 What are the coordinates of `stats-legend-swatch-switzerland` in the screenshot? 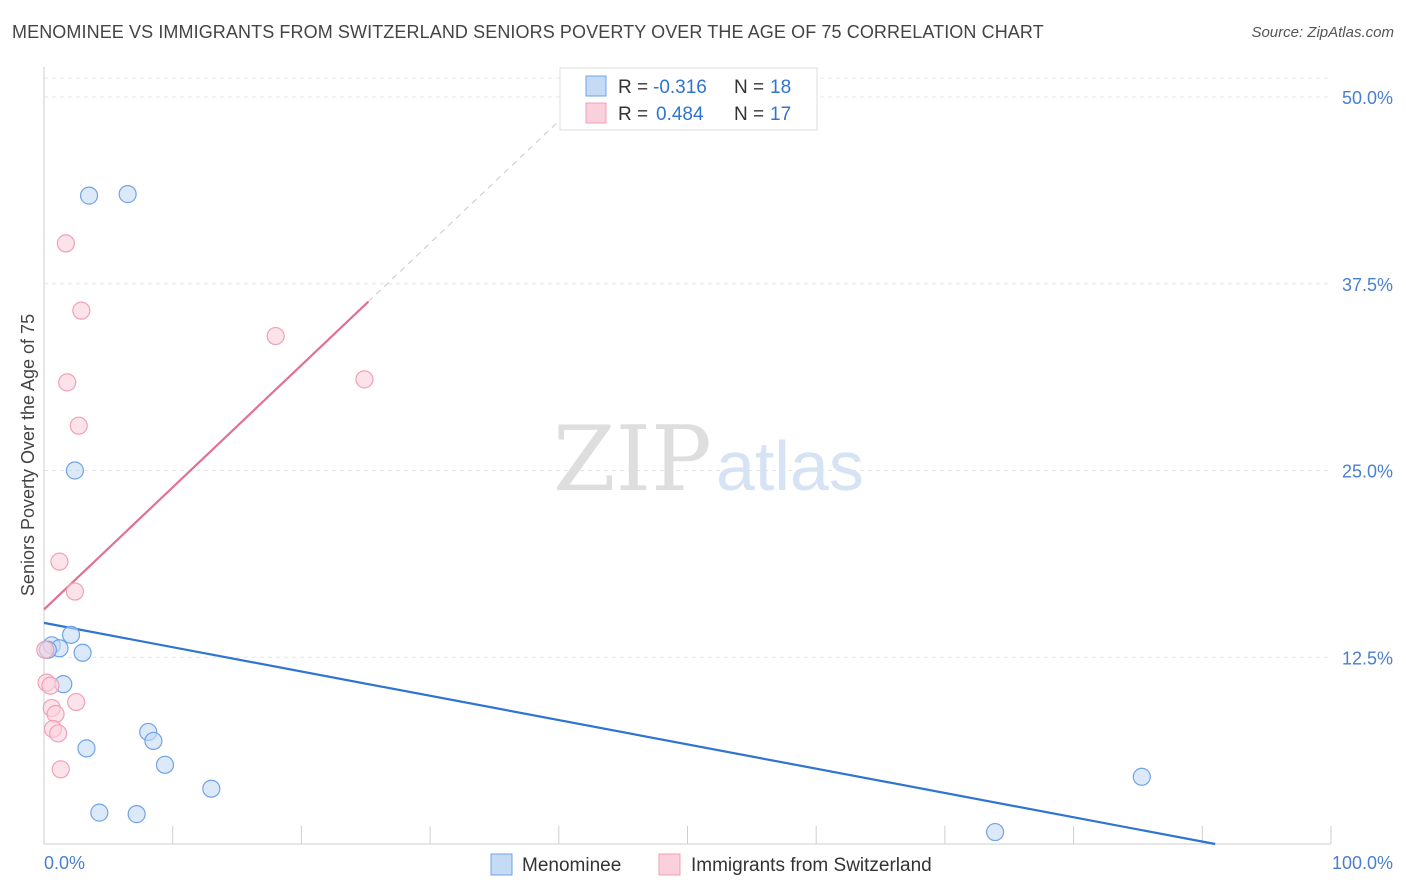 It's located at (596, 113).